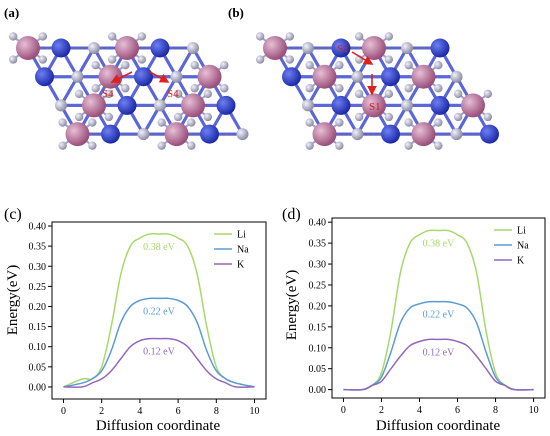 This screenshot has width=550, height=436. I want to click on site-label-s4-left: S4, so click(108, 94).